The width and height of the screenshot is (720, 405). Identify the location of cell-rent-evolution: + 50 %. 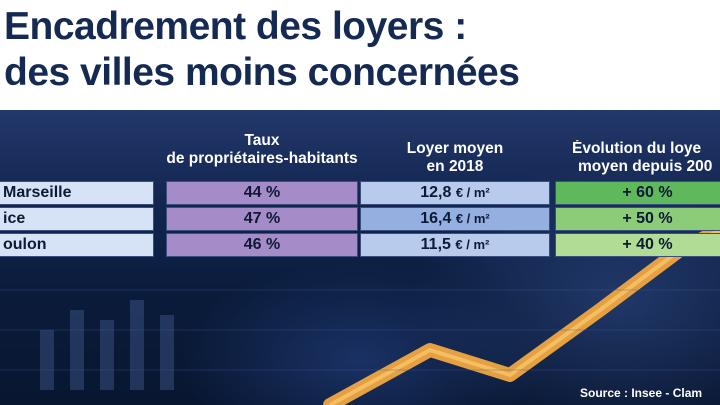
(637, 219).